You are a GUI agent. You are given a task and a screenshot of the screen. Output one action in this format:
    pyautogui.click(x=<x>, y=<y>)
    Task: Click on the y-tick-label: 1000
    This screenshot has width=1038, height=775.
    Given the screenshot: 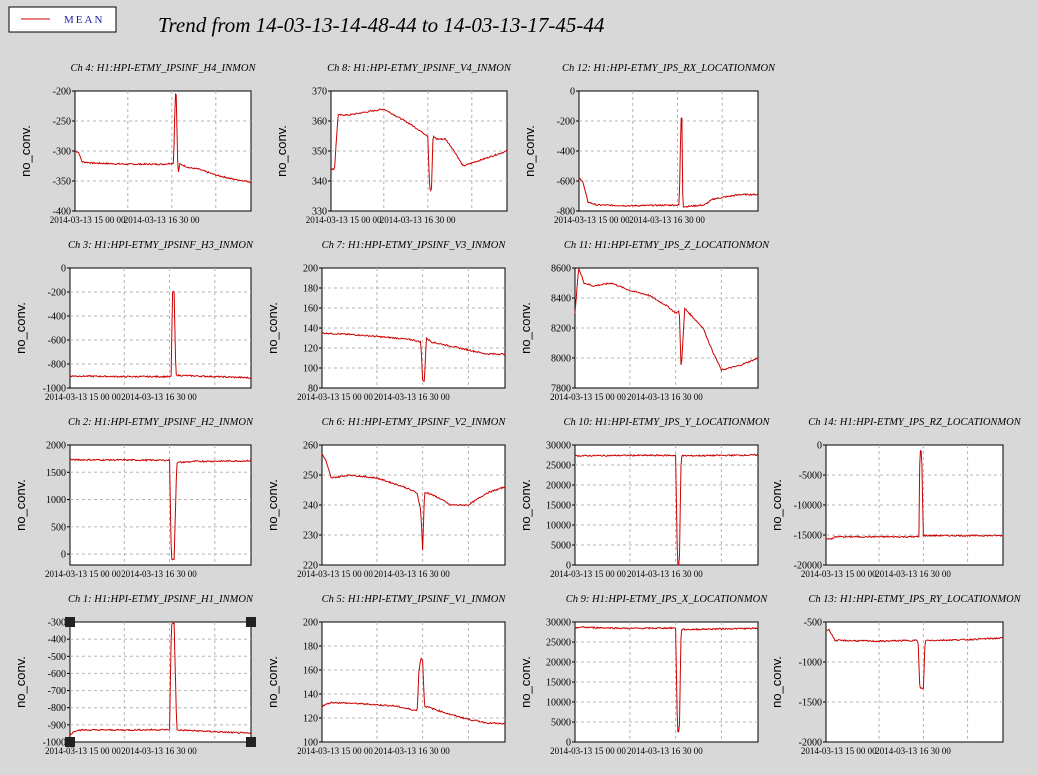 What is the action you would take?
    pyautogui.click(x=56, y=500)
    